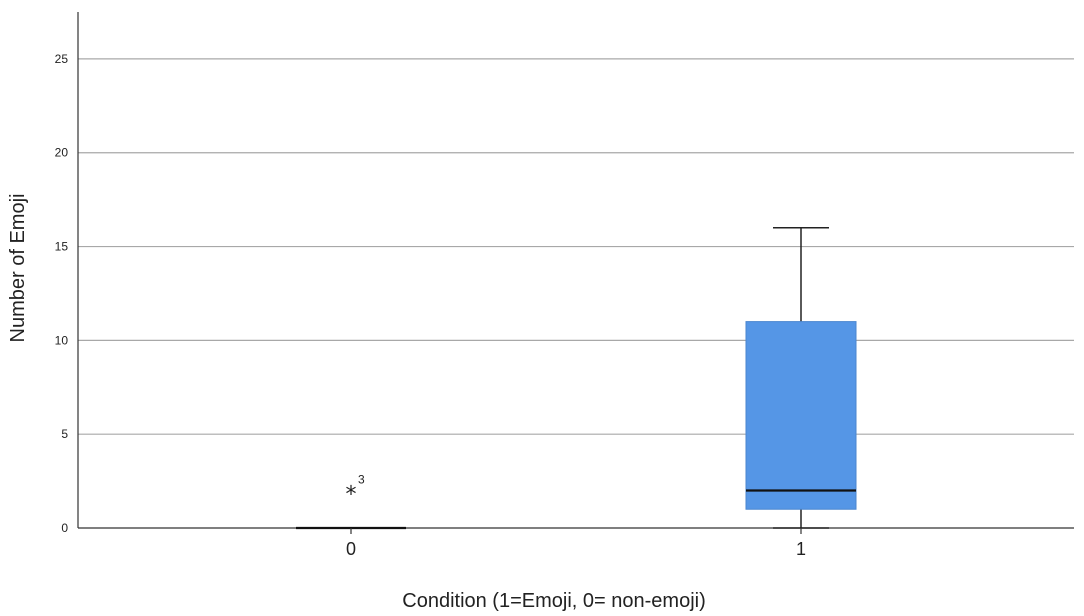 Image resolution: width=1084 pixels, height=616 pixels. I want to click on box-group-0: *3, so click(351, 501).